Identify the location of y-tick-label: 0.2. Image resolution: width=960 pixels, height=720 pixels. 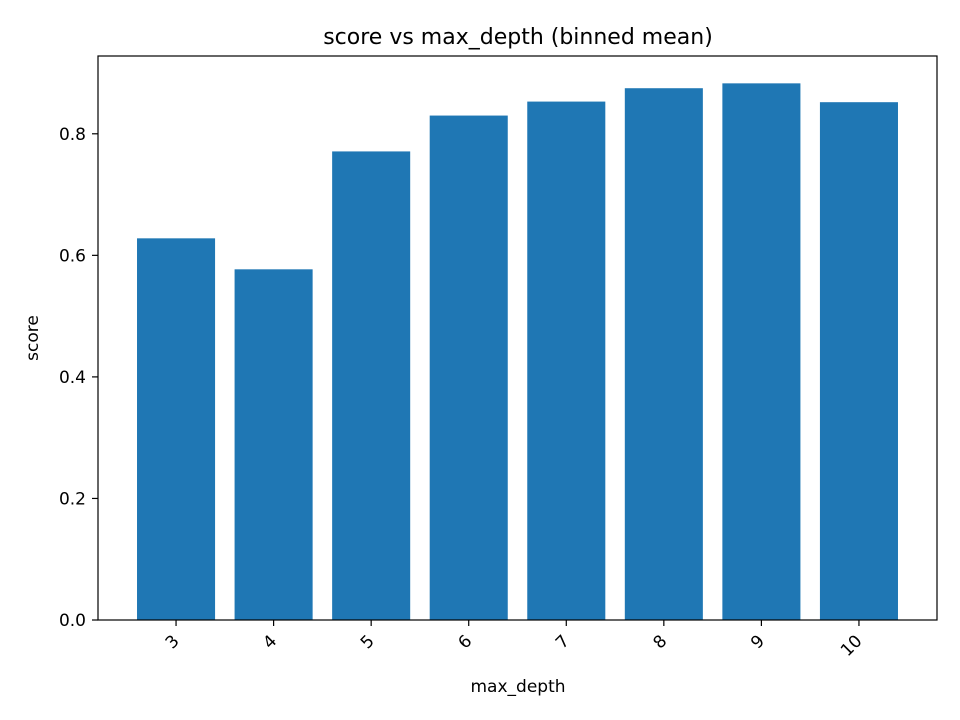
(72, 499).